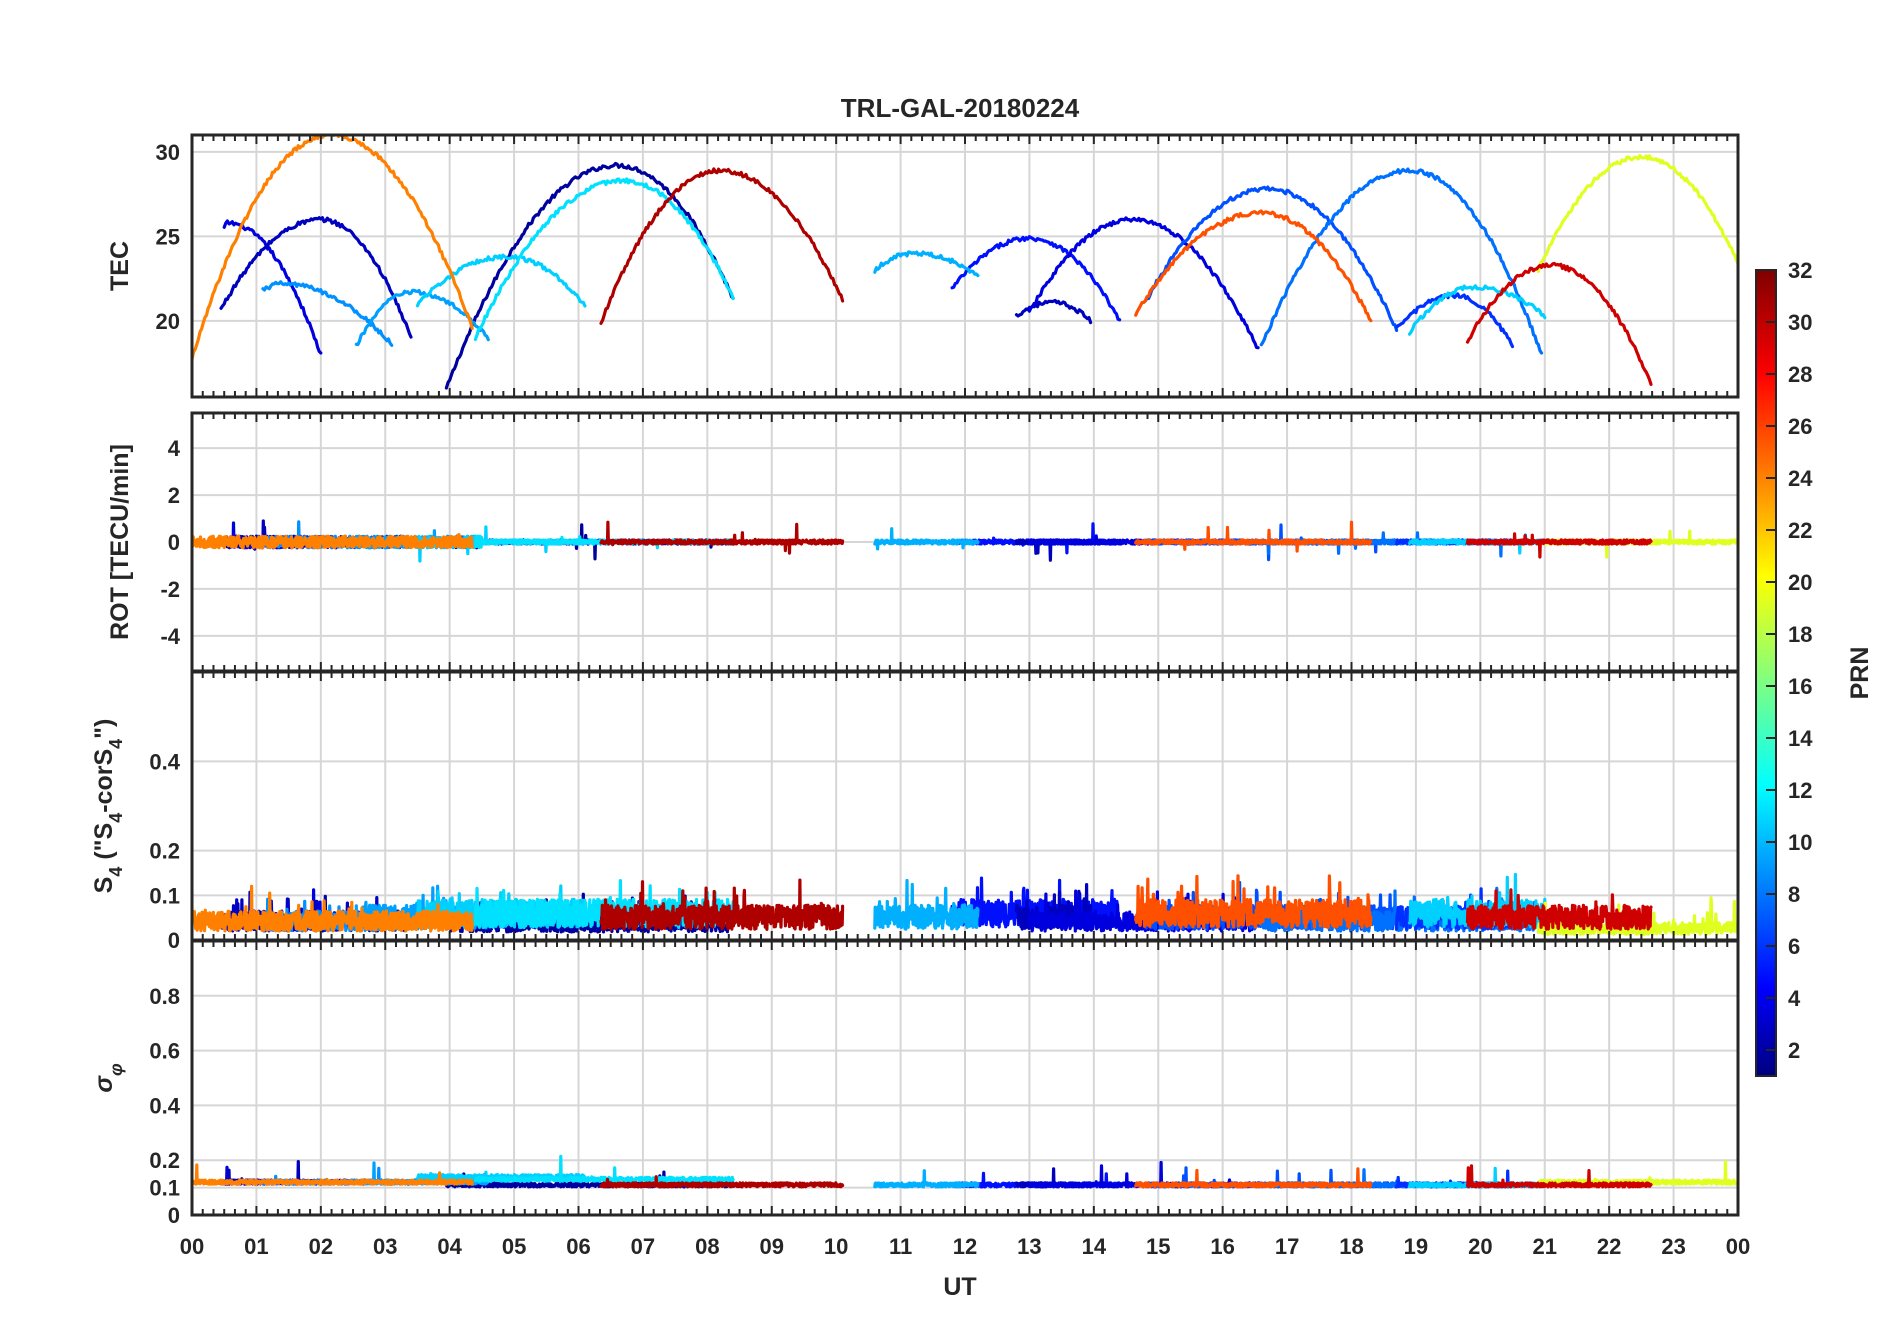  What do you see at coordinates (1222, 1246) in the screenshot?
I see `x-tick-label: 16` at bounding box center [1222, 1246].